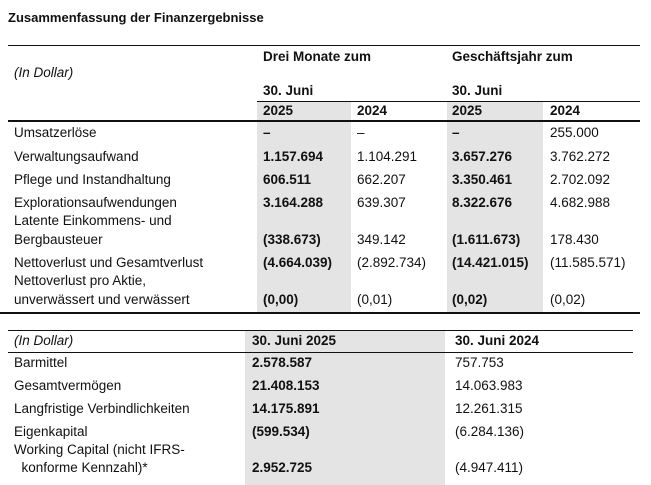 The height and width of the screenshot is (485, 651). I want to click on table-cell: (14.421.015), so click(490, 262).